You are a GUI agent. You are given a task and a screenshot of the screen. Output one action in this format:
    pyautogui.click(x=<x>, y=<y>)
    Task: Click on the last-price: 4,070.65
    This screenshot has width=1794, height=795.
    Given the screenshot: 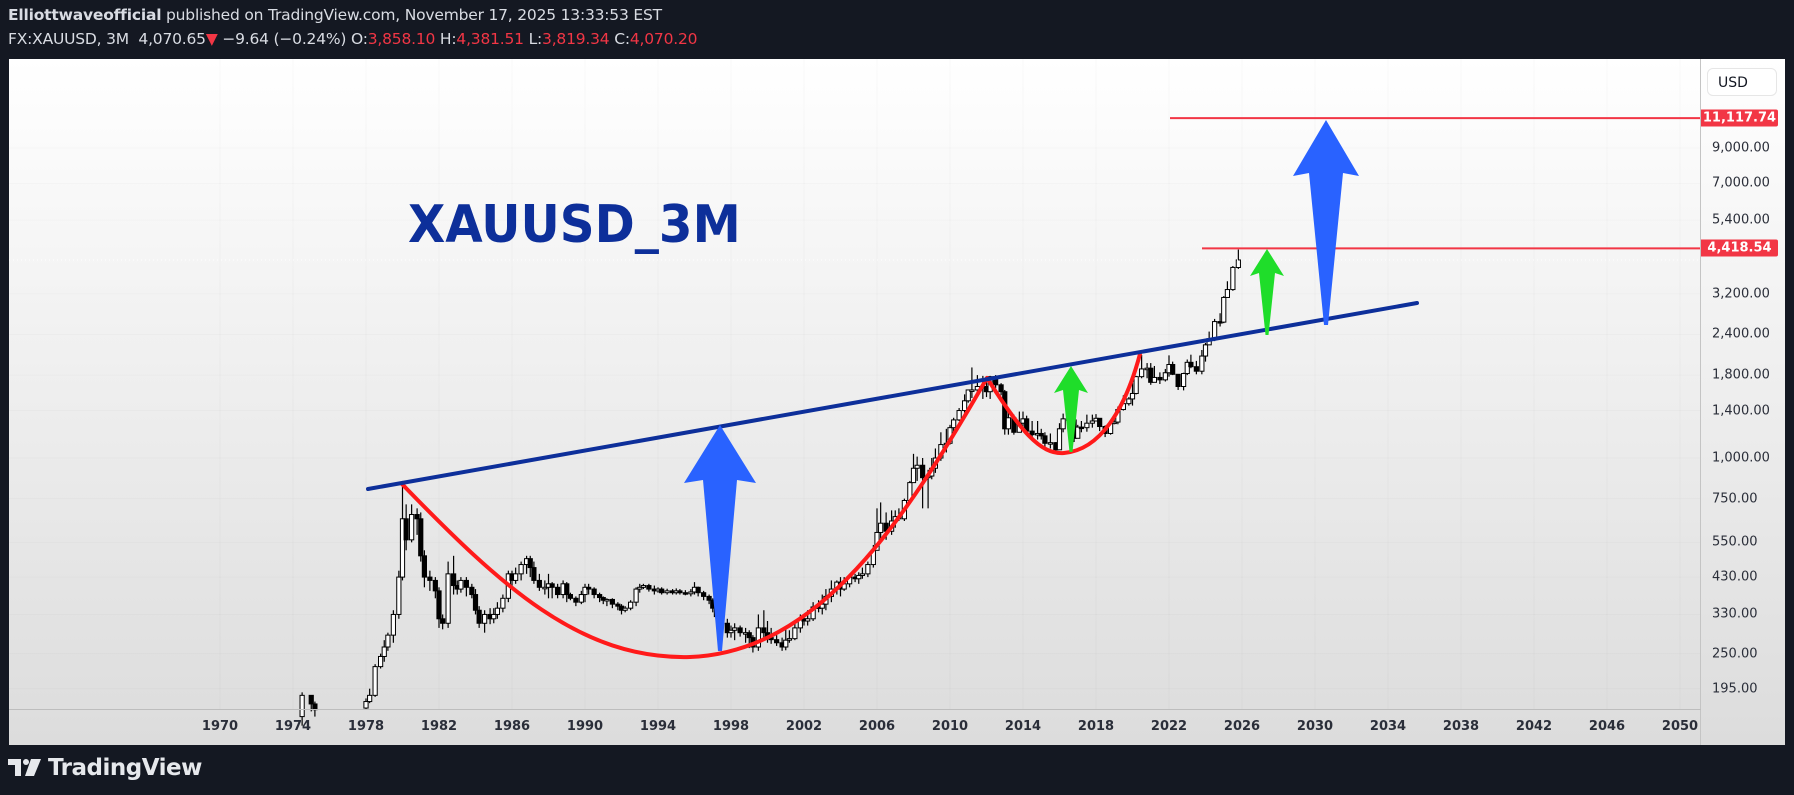 What is the action you would take?
    pyautogui.click(x=172, y=39)
    